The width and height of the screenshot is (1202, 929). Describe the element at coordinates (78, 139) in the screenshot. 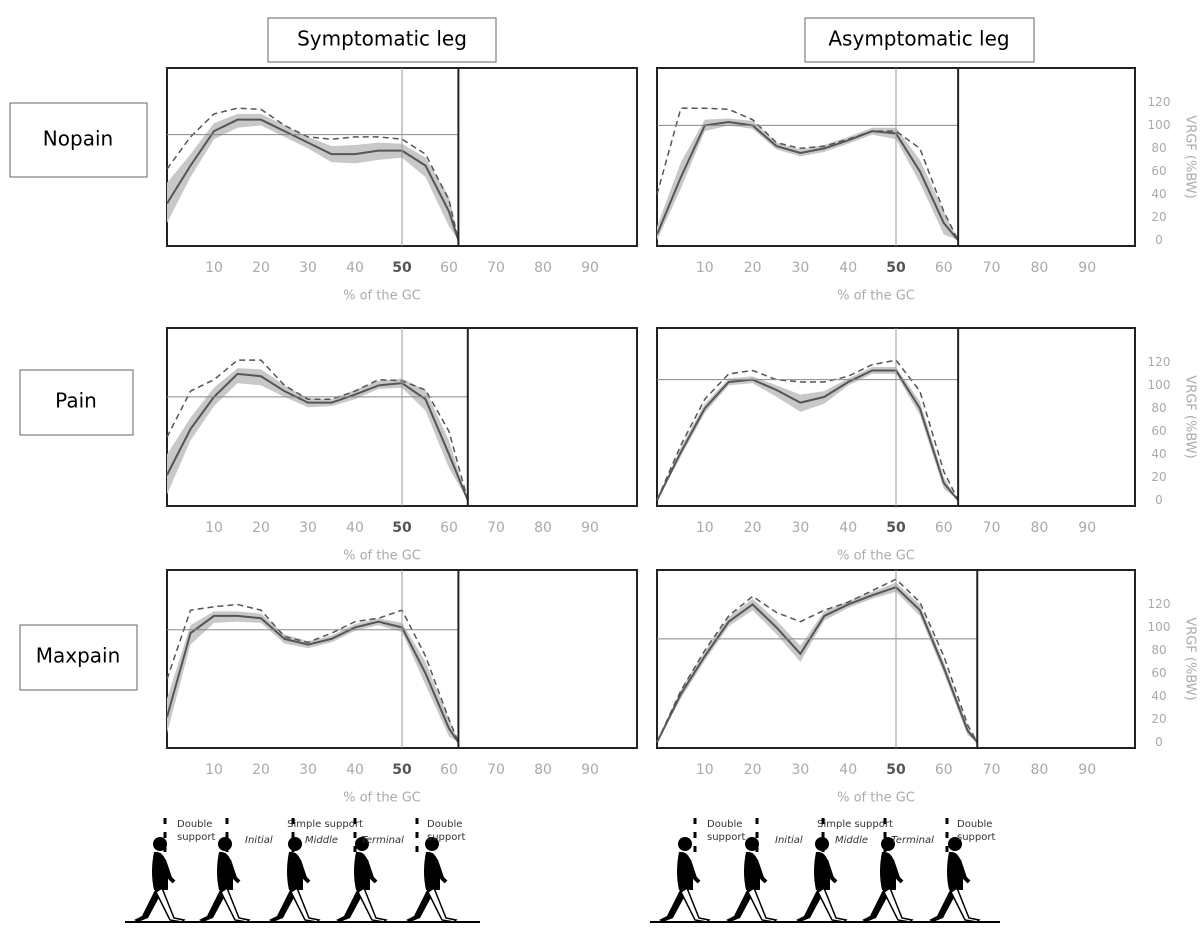

I see `row-label: Nopain` at that location.